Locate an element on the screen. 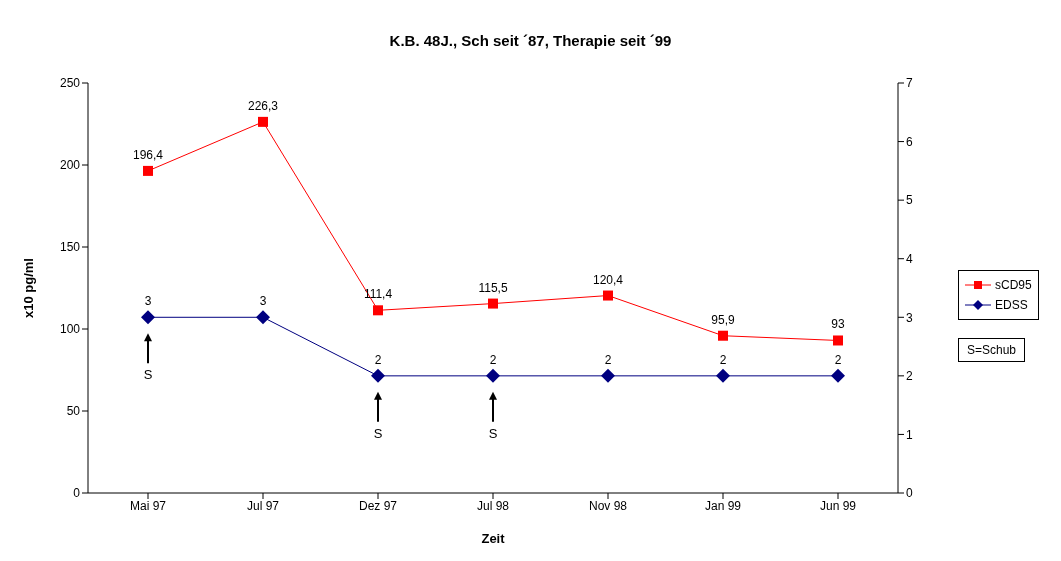  chart-title: K.B. 48J., Sch seit ´87, Therapie seit ´99 is located at coordinates (530, 40).